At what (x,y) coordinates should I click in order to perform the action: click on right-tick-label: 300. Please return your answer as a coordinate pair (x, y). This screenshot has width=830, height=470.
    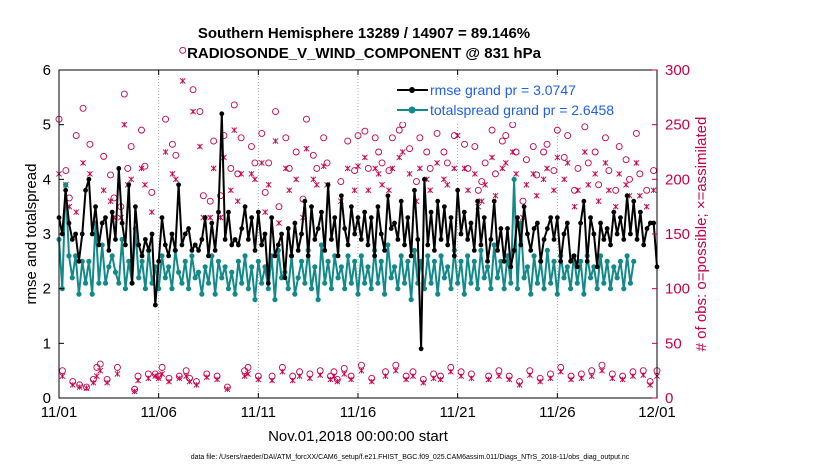
    Looking at the image, I should click on (677, 70).